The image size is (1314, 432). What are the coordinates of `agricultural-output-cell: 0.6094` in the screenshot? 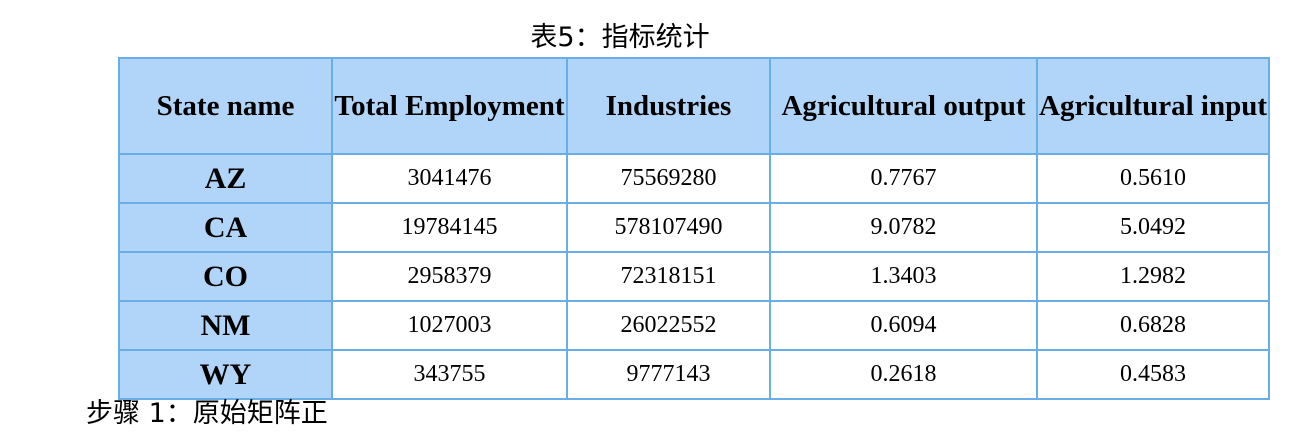 It's located at (903, 325).